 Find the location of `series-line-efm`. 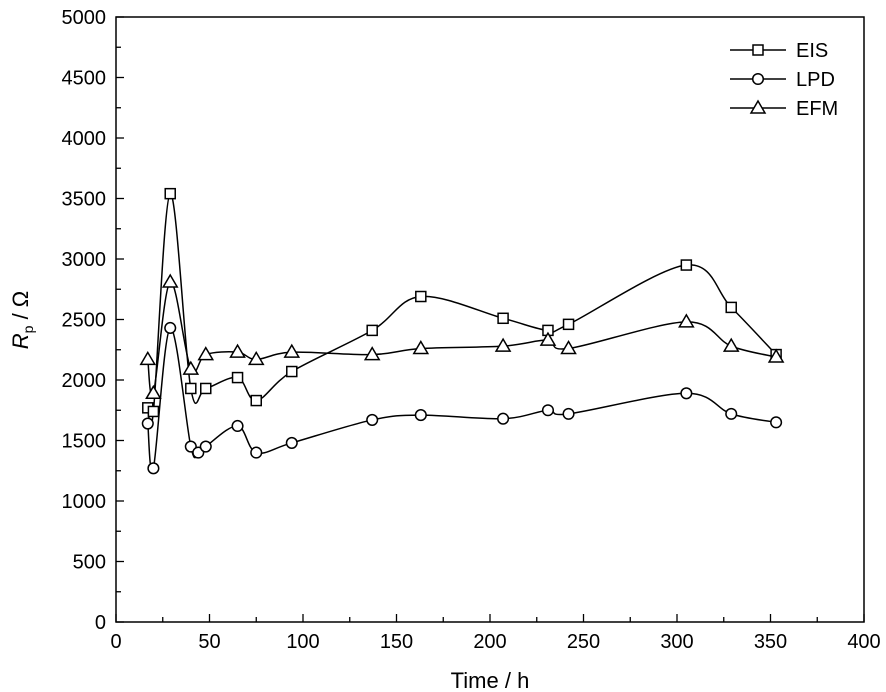

series-line-efm is located at coordinates (462, 339).